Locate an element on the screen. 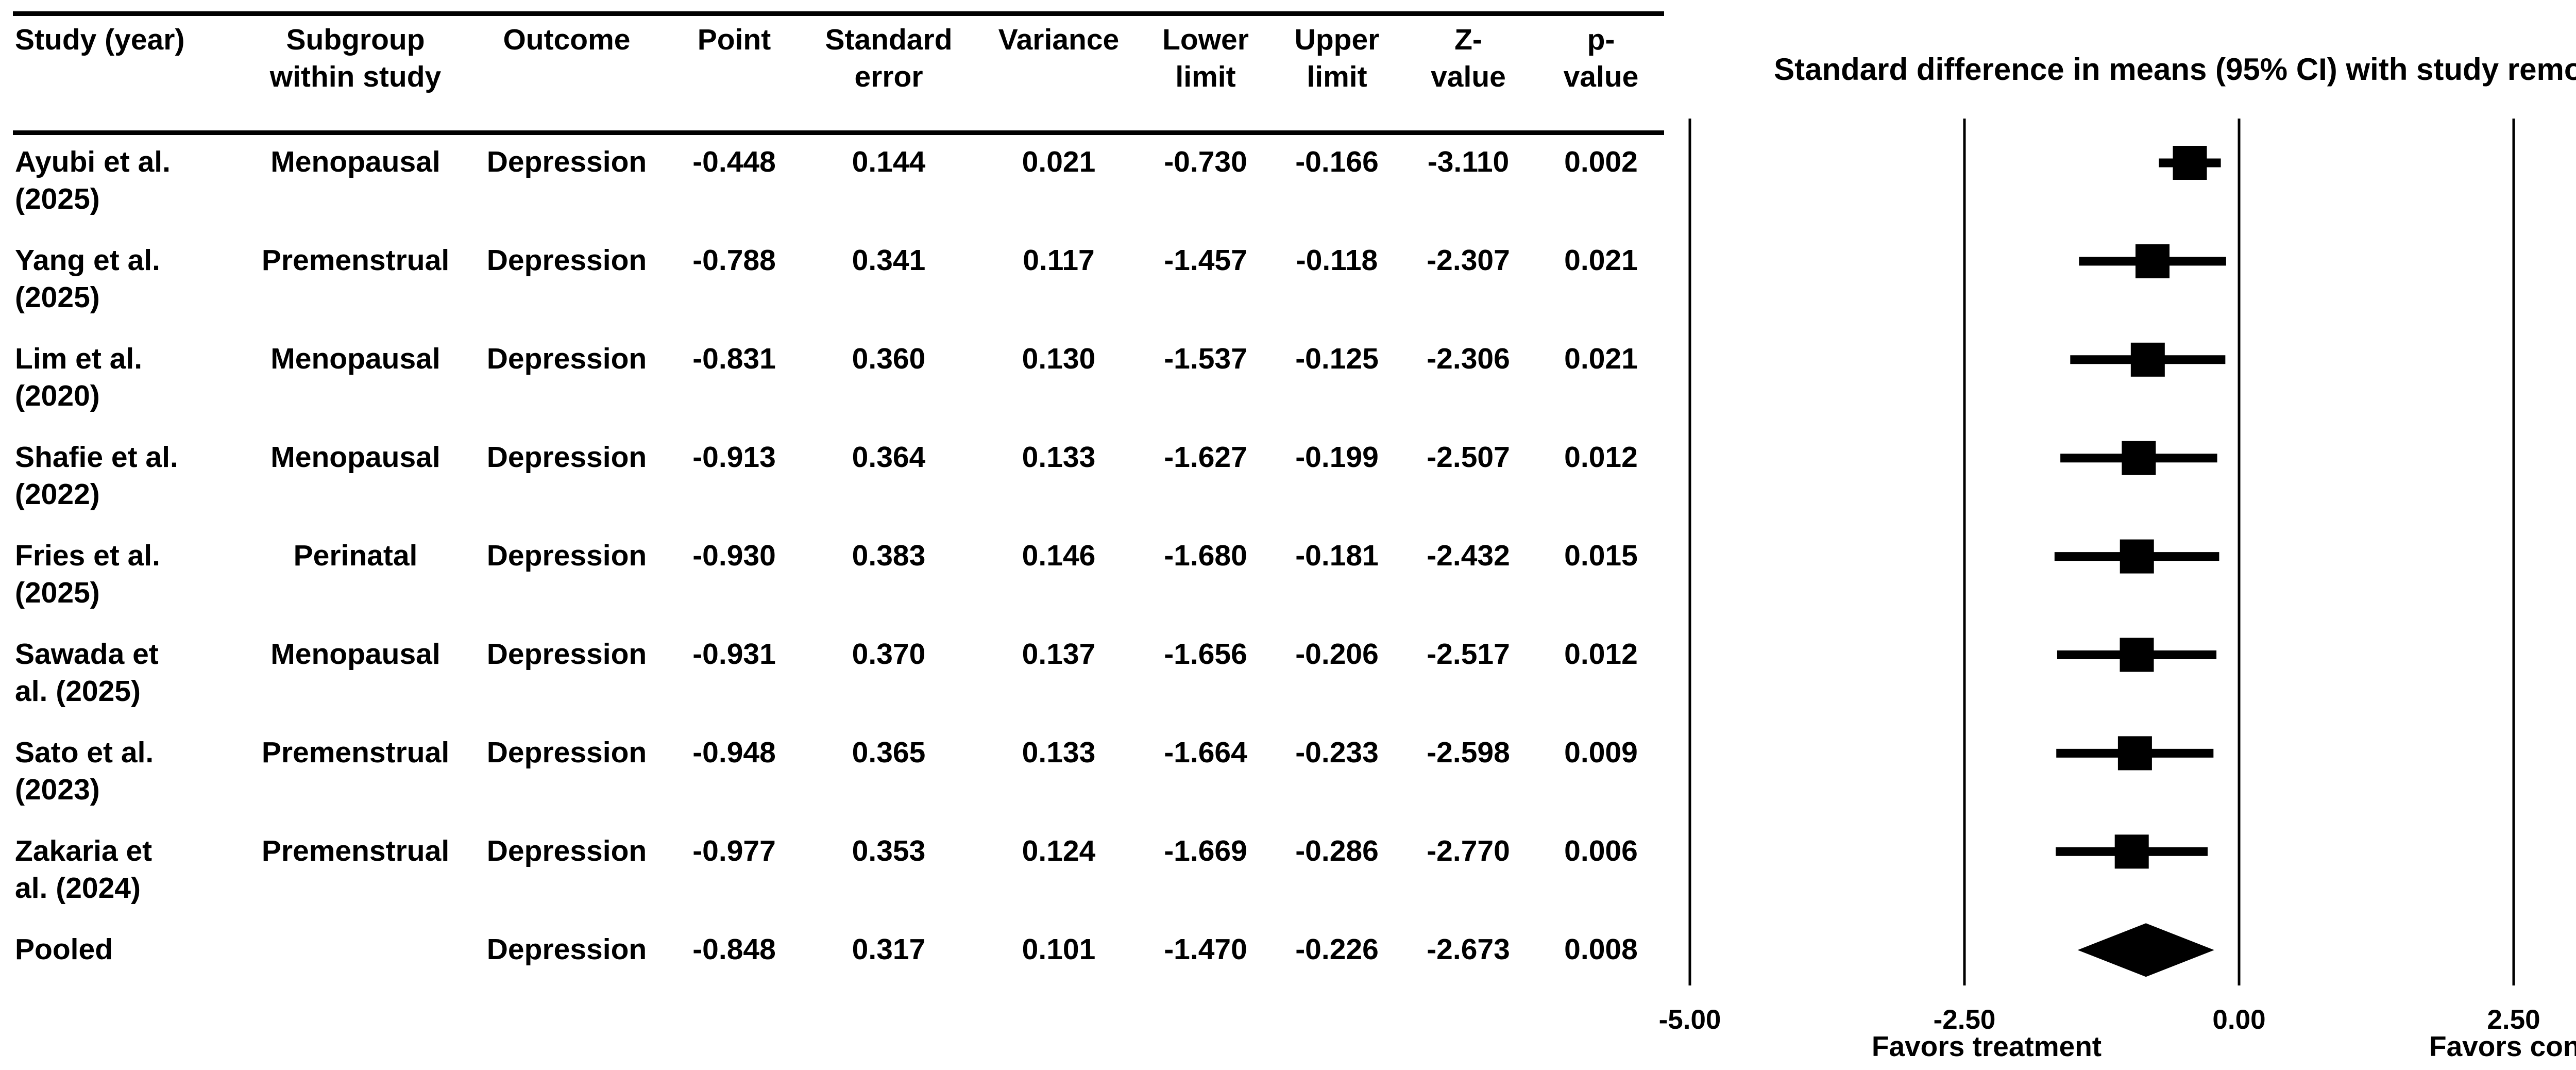  col-header-line: Subgroup is located at coordinates (355, 39).